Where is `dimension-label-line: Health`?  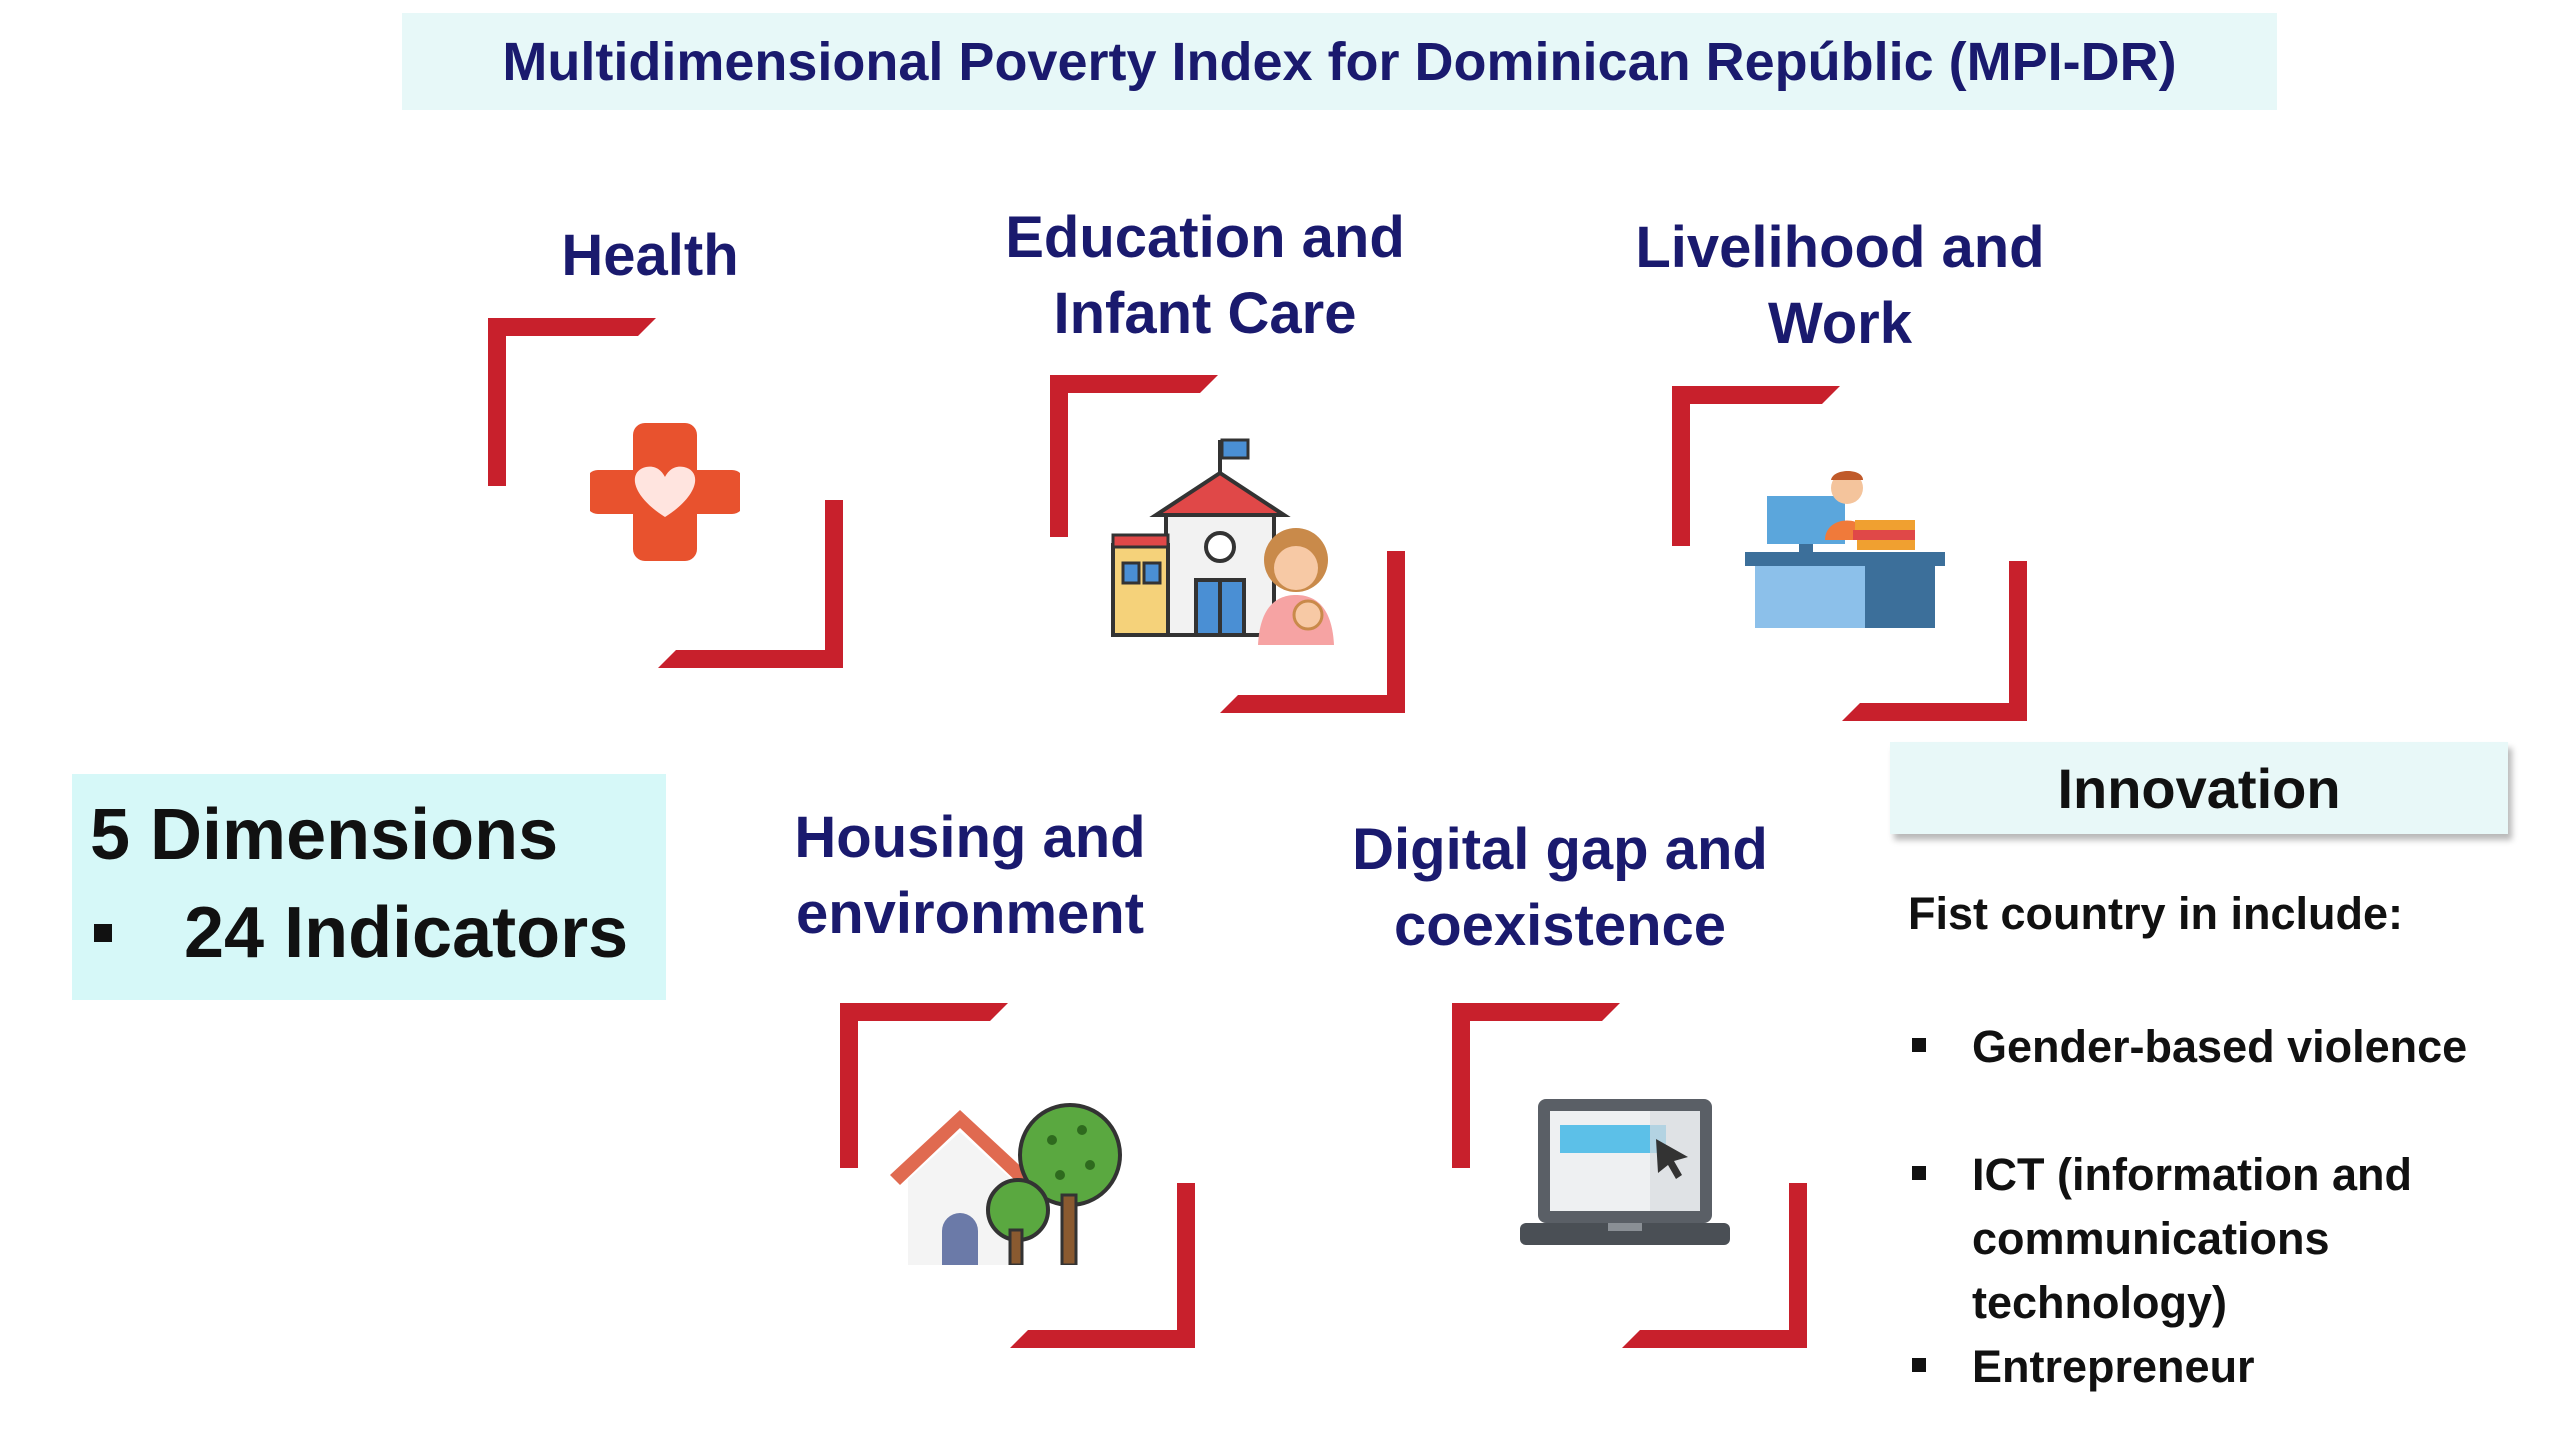 dimension-label-line: Health is located at coordinates (650, 255).